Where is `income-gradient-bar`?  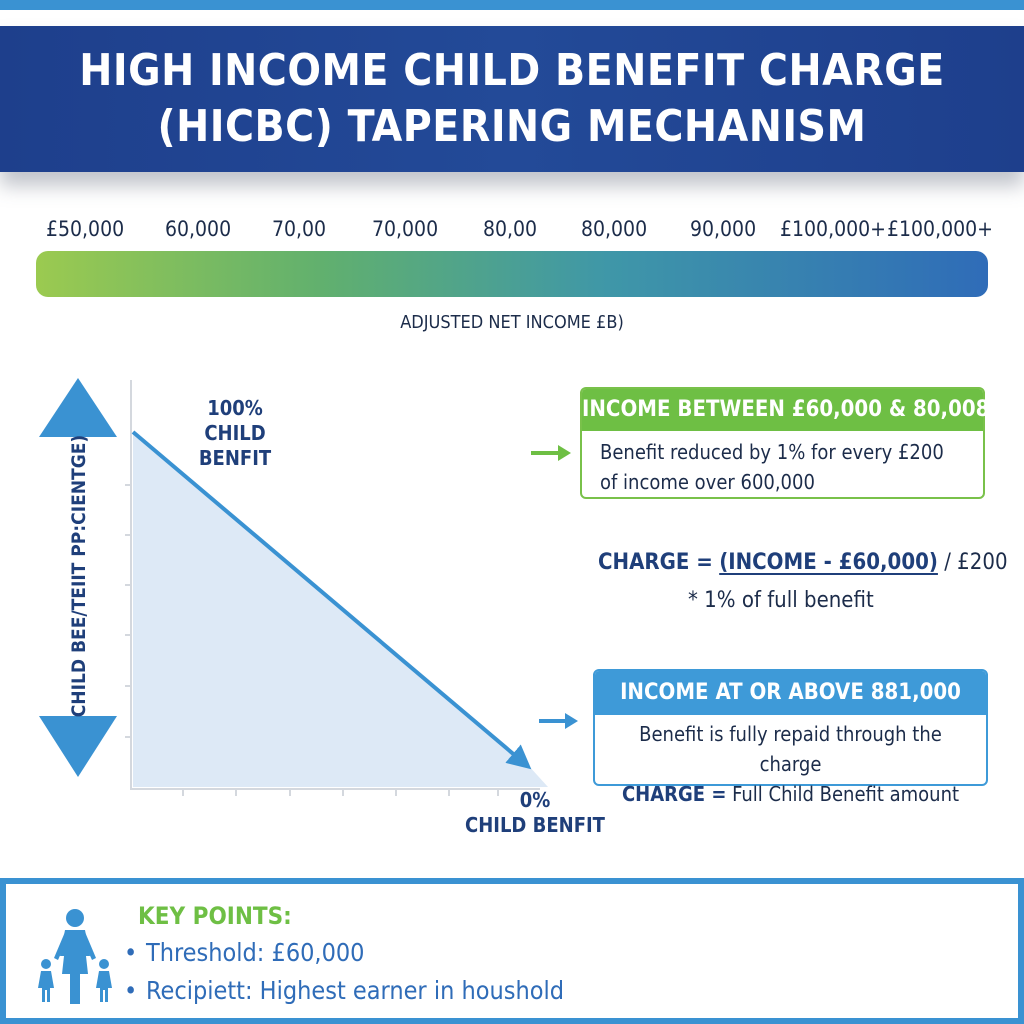 income-gradient-bar is located at coordinates (512, 274).